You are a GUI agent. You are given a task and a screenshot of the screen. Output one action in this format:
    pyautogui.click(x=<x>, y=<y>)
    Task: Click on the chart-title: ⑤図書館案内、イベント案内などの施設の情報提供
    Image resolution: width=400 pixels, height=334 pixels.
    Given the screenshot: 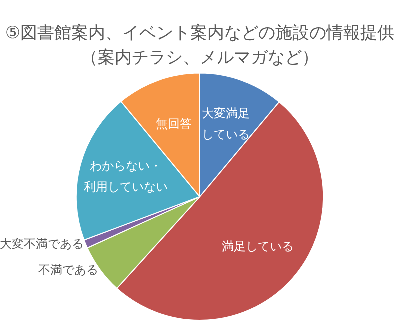 What is the action you would take?
    pyautogui.click(x=200, y=34)
    